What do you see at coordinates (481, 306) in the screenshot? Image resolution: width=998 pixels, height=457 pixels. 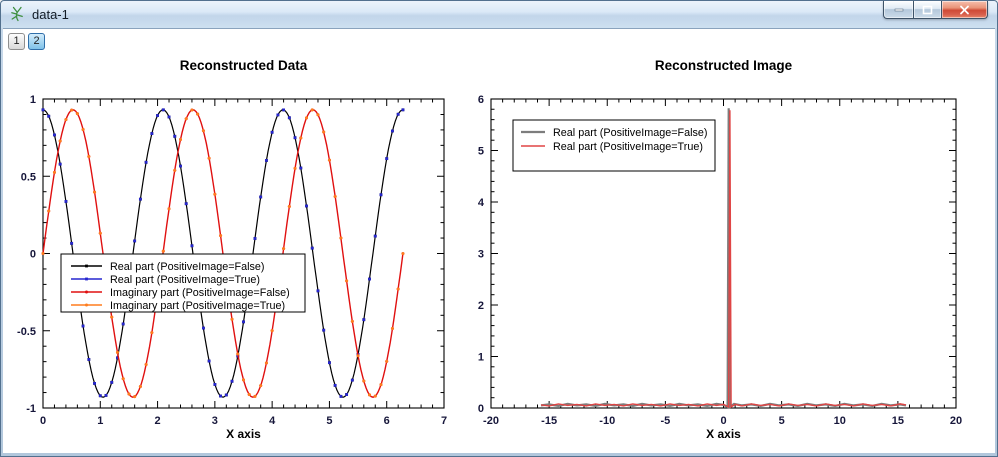 I see `y-tick-label: 2` at bounding box center [481, 306].